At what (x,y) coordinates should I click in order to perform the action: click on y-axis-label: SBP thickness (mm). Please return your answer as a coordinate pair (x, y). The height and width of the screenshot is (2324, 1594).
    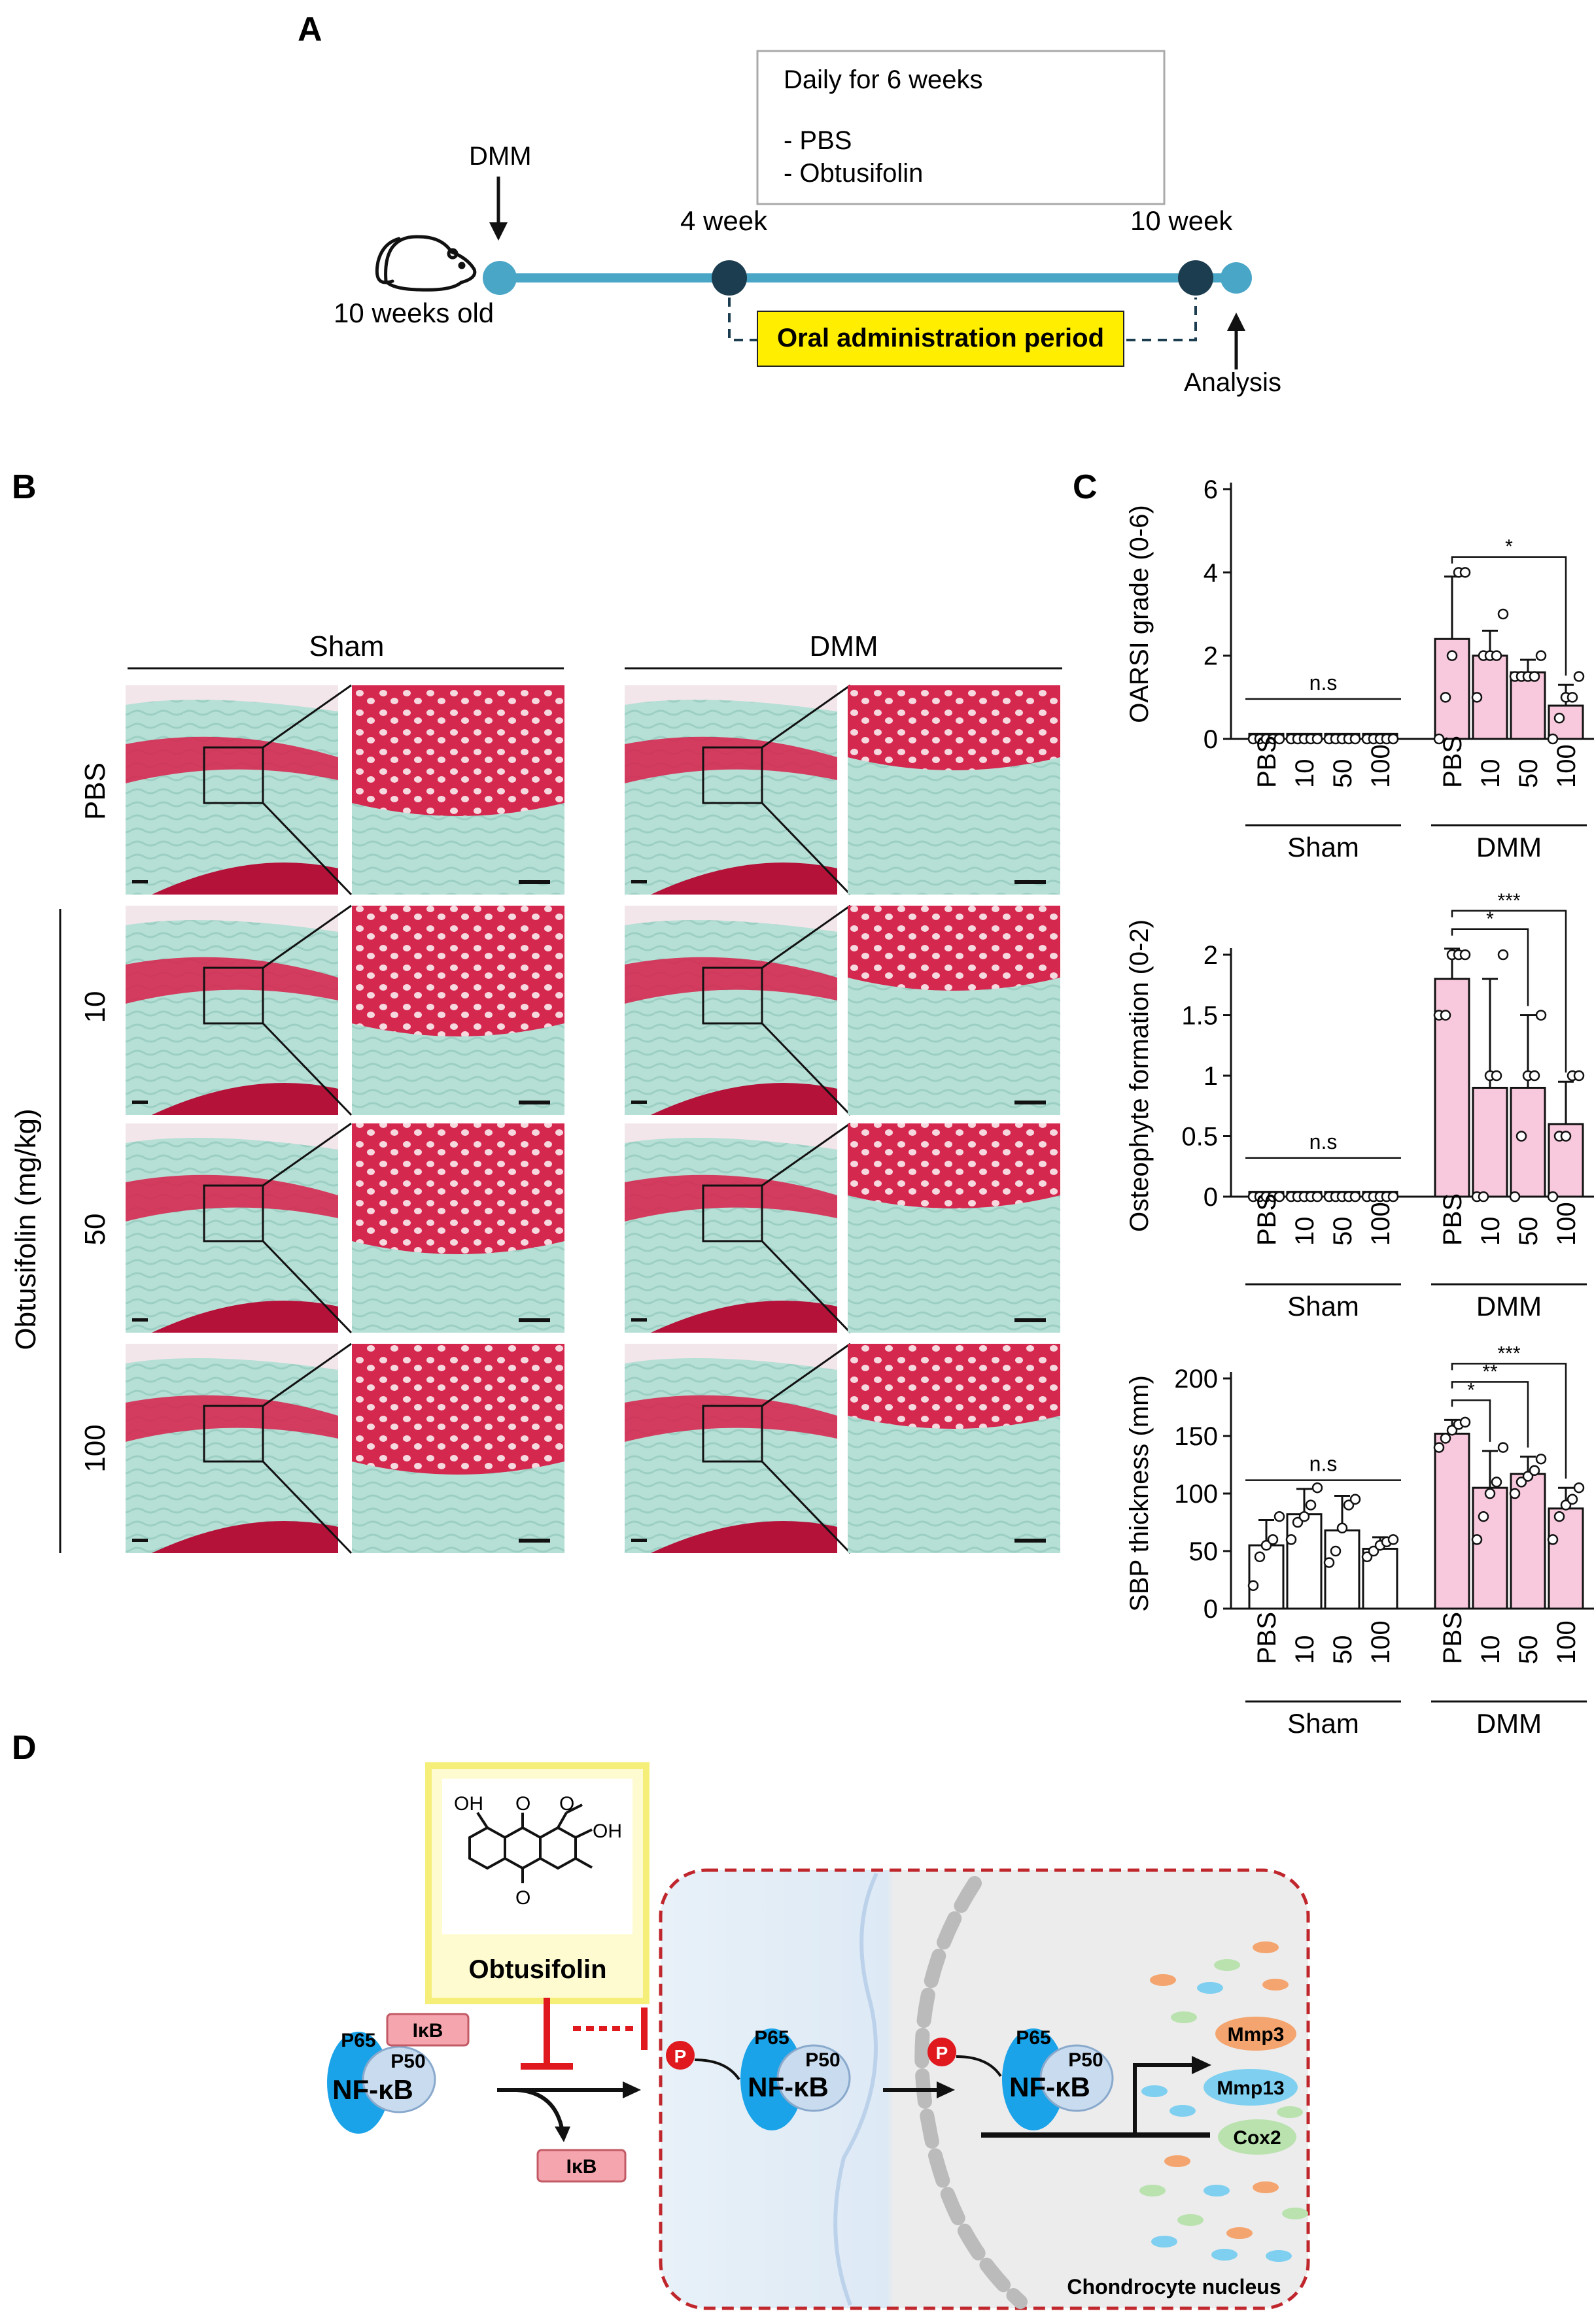
    Looking at the image, I should click on (1139, 1493).